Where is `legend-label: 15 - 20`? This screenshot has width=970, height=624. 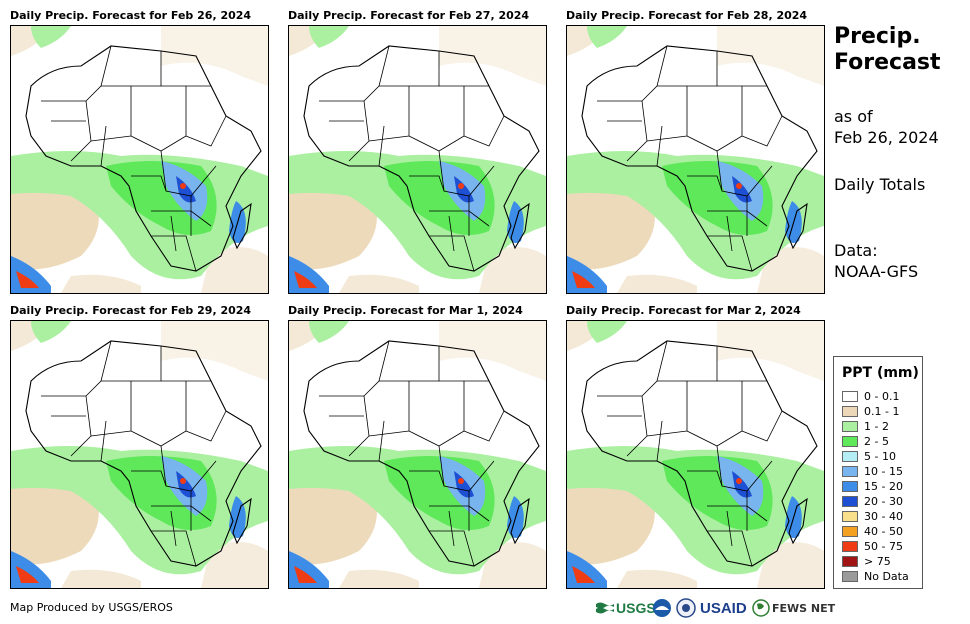 legend-label: 15 - 20 is located at coordinates (883, 486).